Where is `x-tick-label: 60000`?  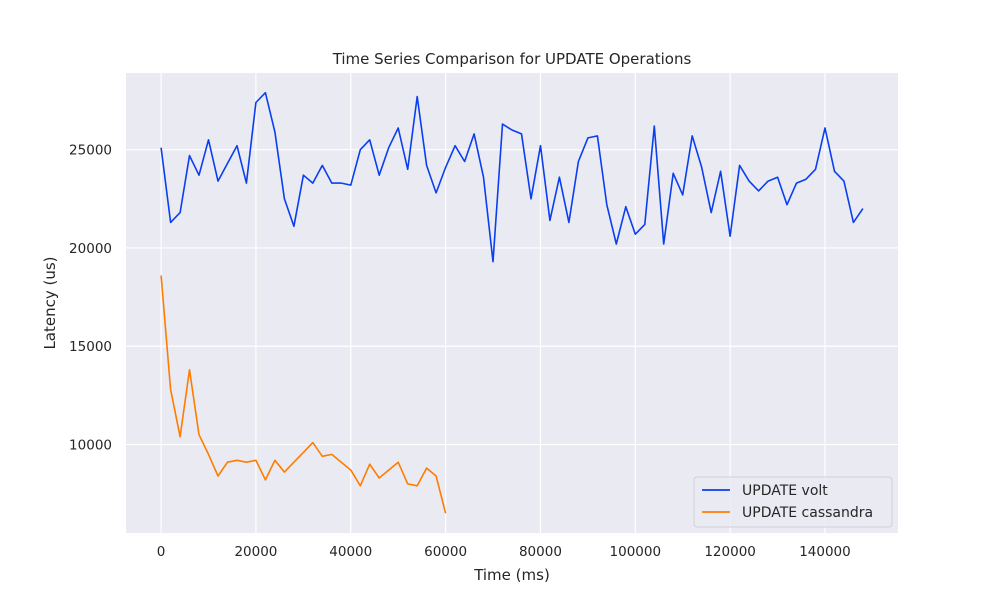 x-tick-label: 60000 is located at coordinates (445, 552).